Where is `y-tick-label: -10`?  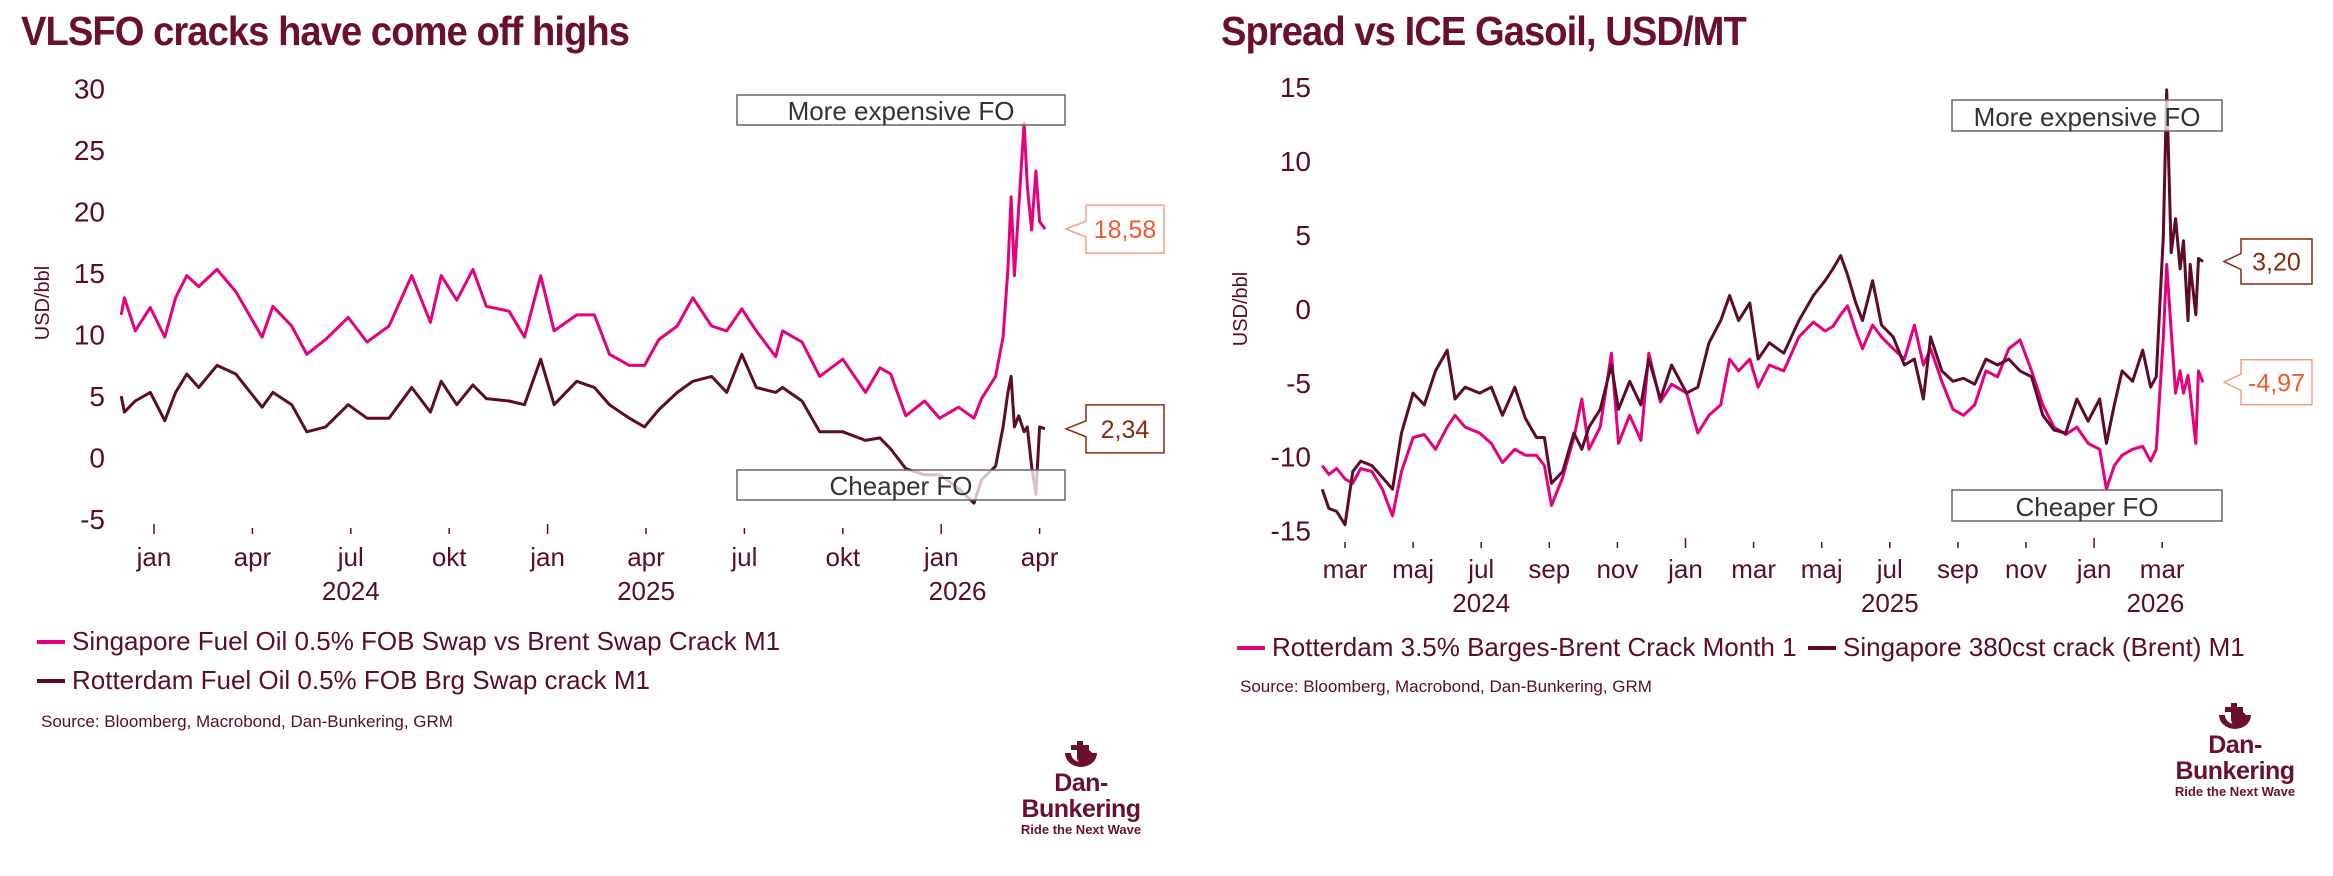
y-tick-label: -10 is located at coordinates (1291, 457).